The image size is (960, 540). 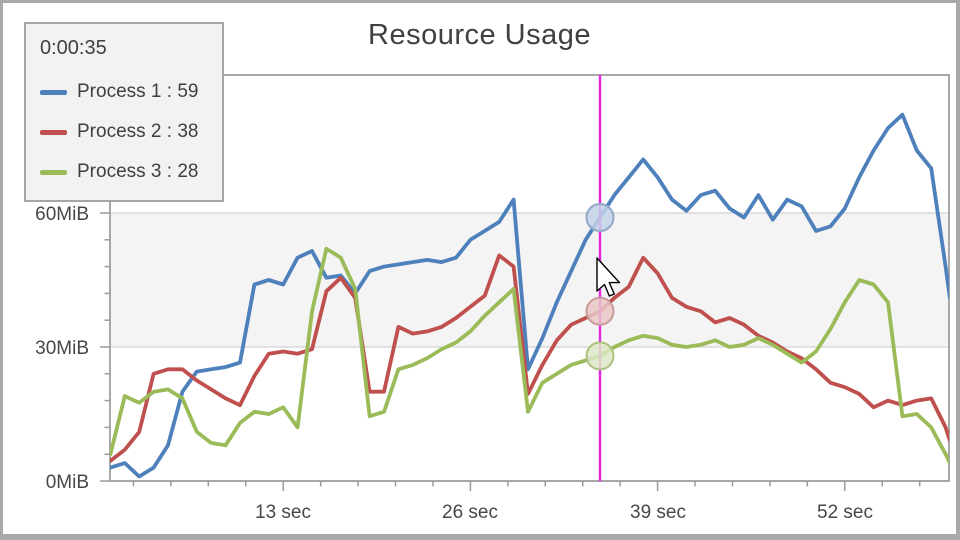 I want to click on mouse-cursor-icon, so click(x=608, y=277).